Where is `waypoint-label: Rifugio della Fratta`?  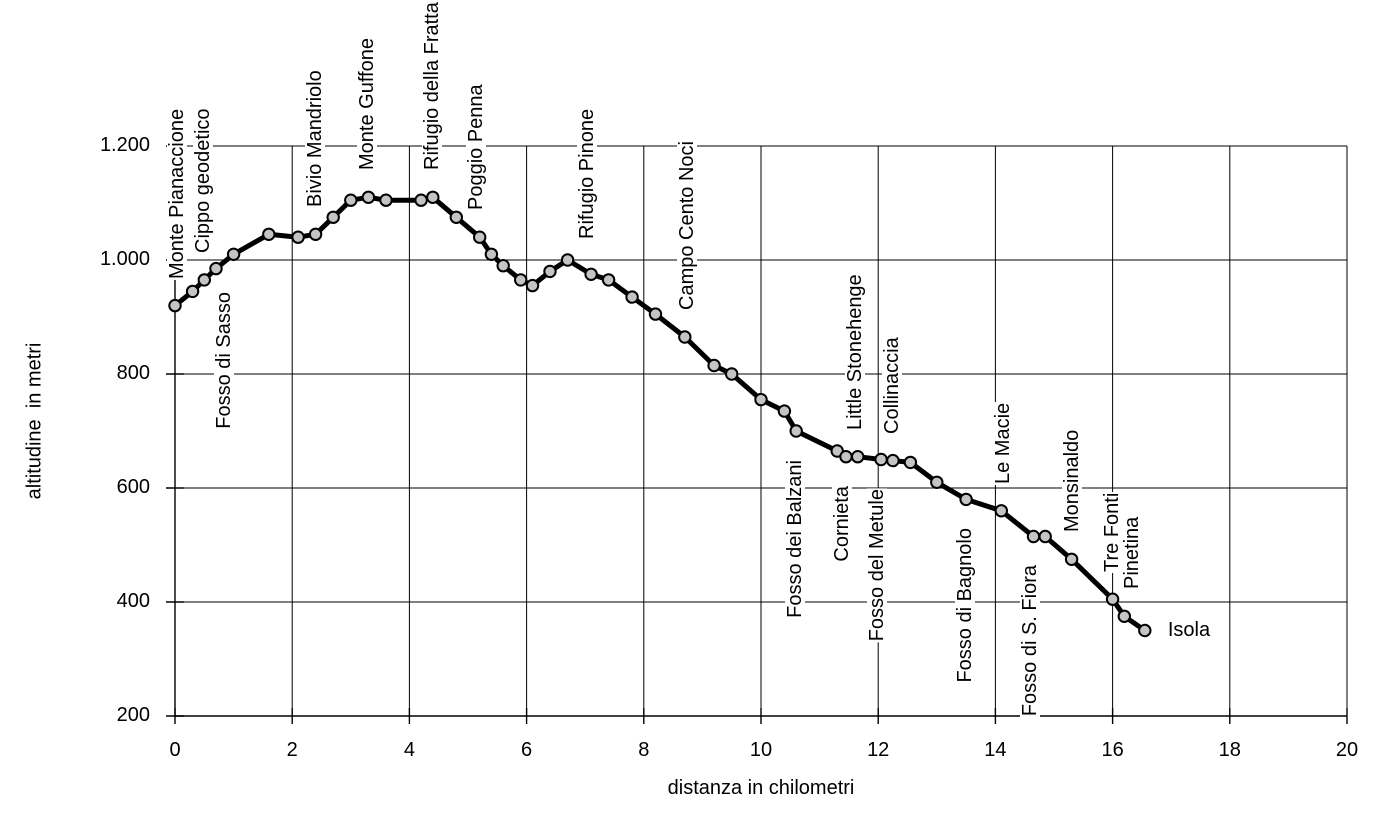
waypoint-label: Rifugio della Fratta is located at coordinates (431, 86).